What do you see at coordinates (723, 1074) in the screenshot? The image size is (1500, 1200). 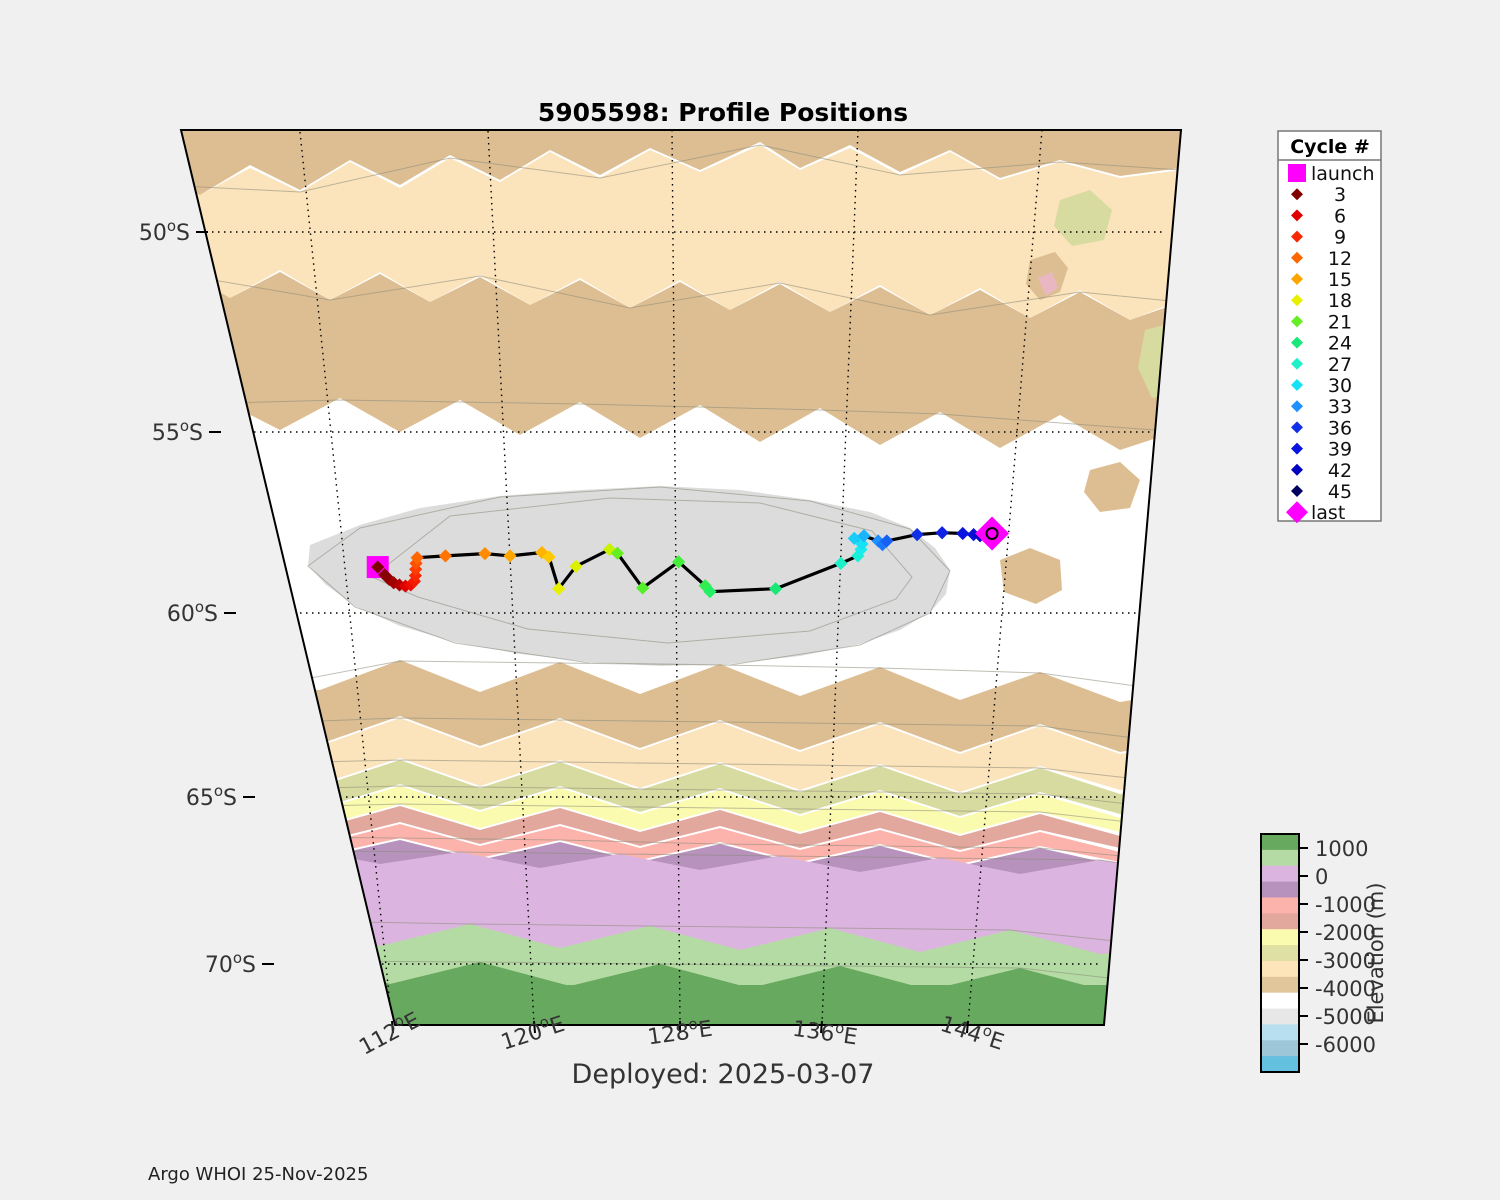 I see `deployed-caption: Deployed: 2025-03-07` at bounding box center [723, 1074].